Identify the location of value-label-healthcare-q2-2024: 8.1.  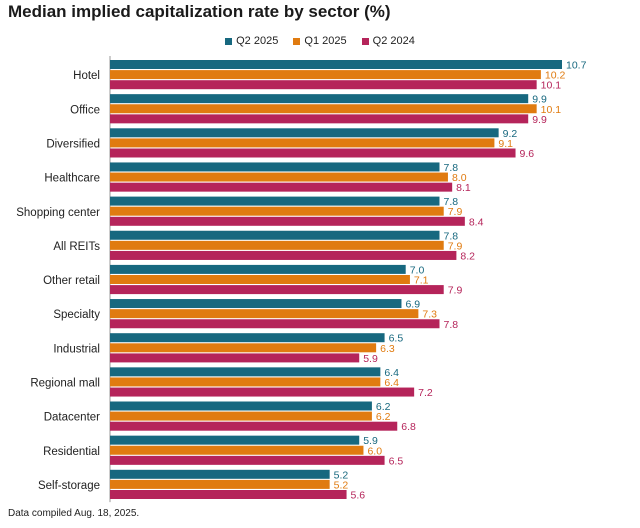
(463, 188).